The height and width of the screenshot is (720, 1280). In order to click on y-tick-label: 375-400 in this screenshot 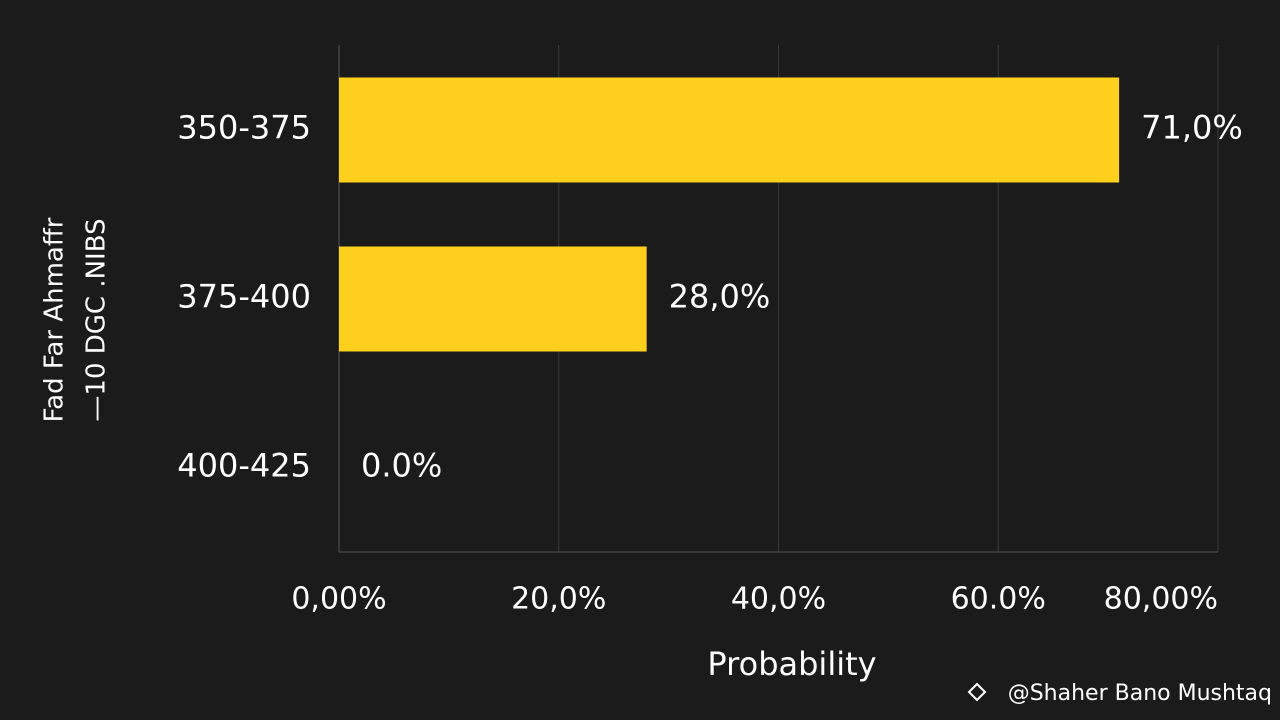, I will do `click(244, 297)`.